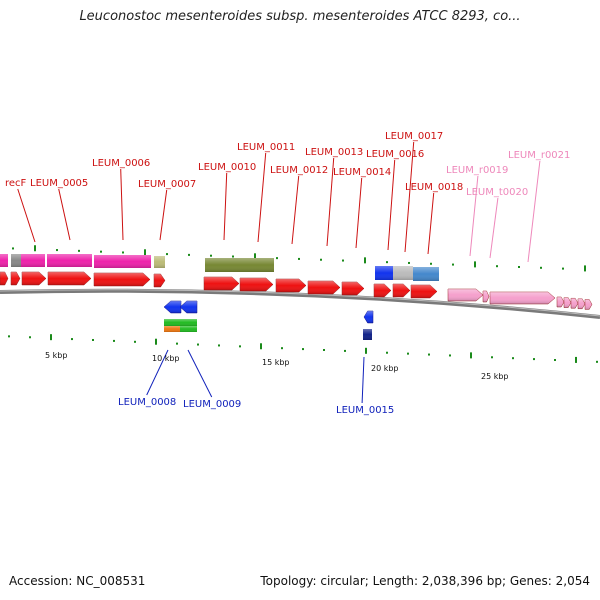 The height and width of the screenshot is (600, 600). I want to click on scale-label: 20 kbp, so click(385, 368).